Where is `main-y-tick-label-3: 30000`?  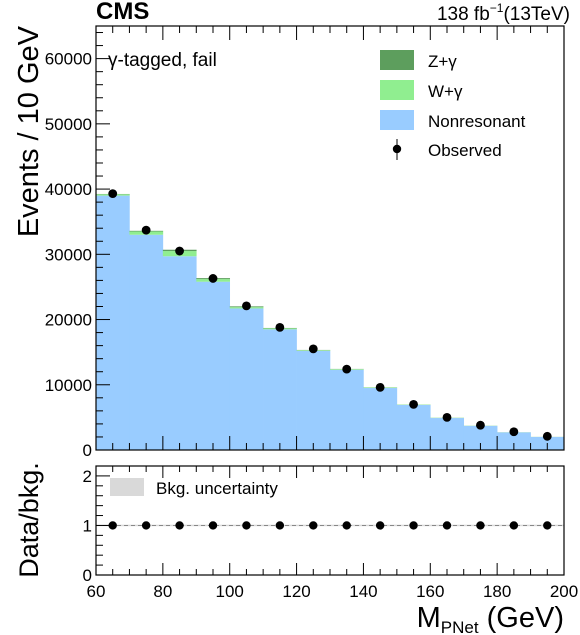 main-y-tick-label-3: 30000 is located at coordinates (68, 254).